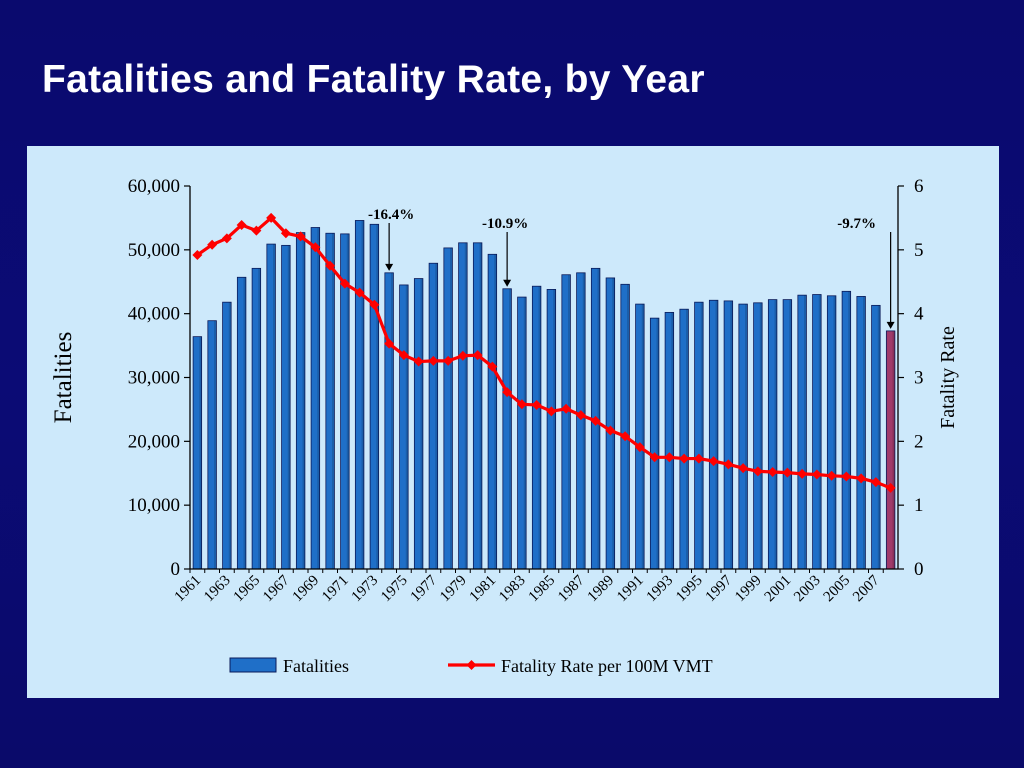 The width and height of the screenshot is (1024, 768). Describe the element at coordinates (394, 589) in the screenshot. I see `x-tick-label-1975: 1975` at that location.